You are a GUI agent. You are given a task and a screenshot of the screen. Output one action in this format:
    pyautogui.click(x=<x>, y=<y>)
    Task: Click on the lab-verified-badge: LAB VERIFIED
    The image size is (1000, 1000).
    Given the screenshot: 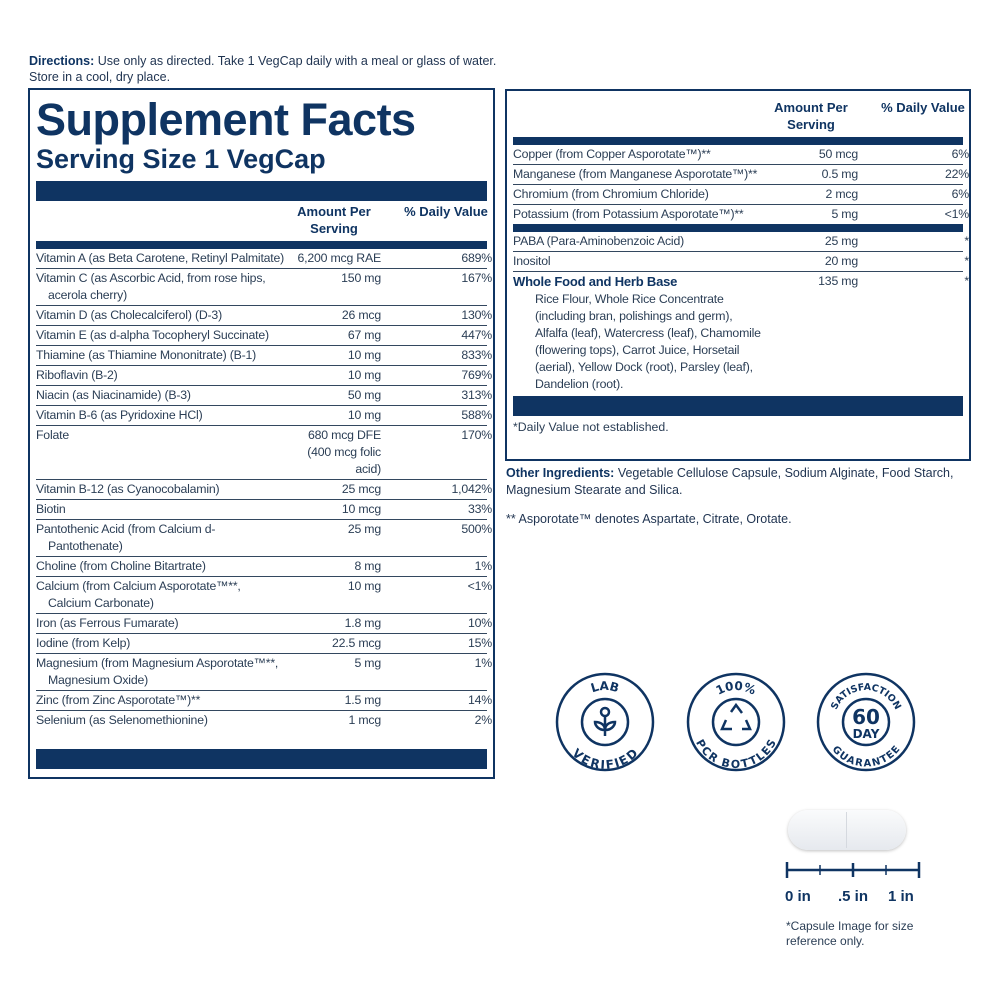 What is the action you would take?
    pyautogui.click(x=605, y=722)
    